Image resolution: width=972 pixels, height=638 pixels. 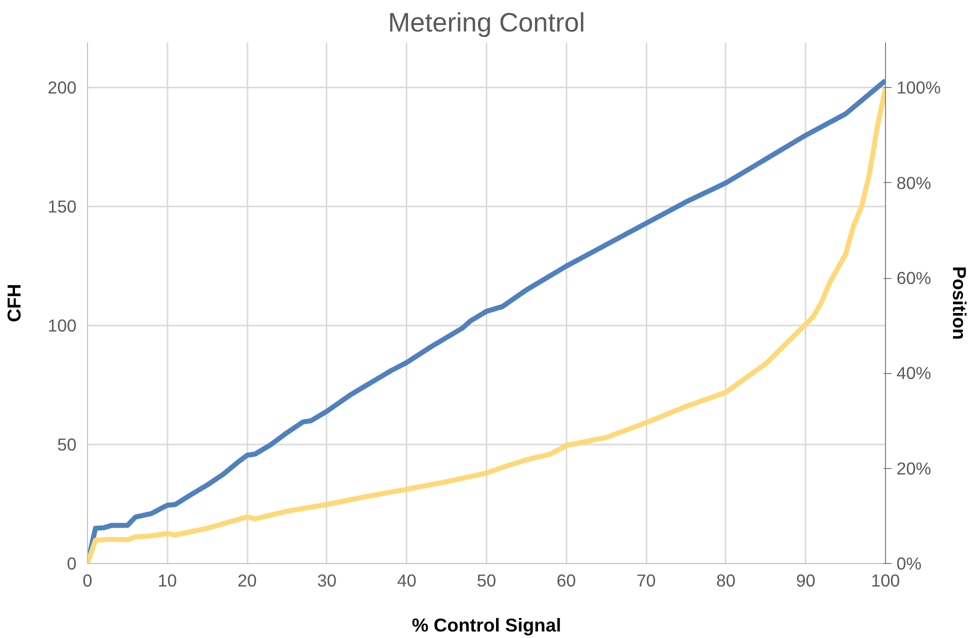 I want to click on chart-title: Metering Control, so click(x=487, y=23).